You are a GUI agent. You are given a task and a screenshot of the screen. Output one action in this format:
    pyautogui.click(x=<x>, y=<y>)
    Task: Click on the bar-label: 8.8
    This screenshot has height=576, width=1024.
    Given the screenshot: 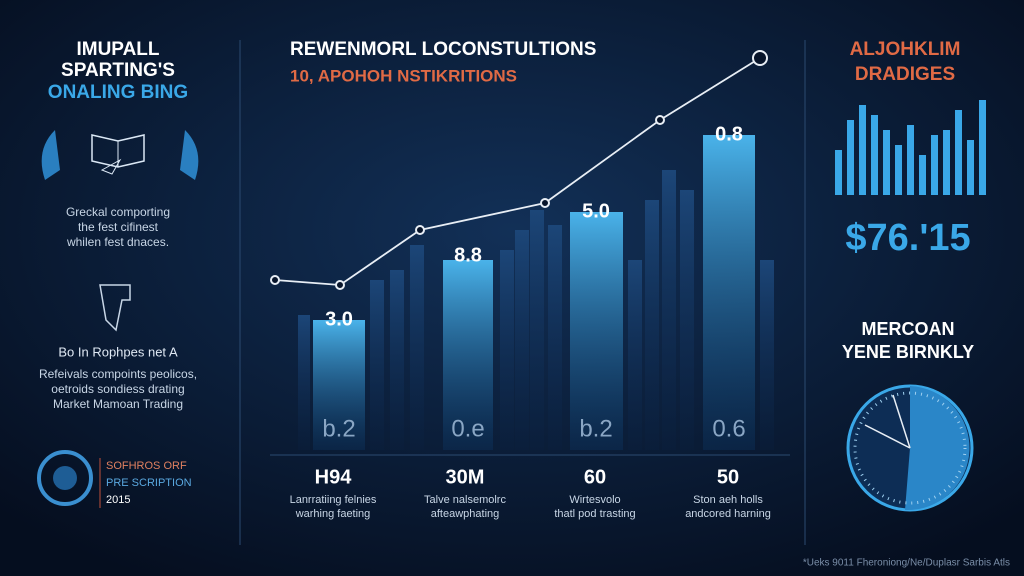 What is the action you would take?
    pyautogui.click(x=468, y=255)
    